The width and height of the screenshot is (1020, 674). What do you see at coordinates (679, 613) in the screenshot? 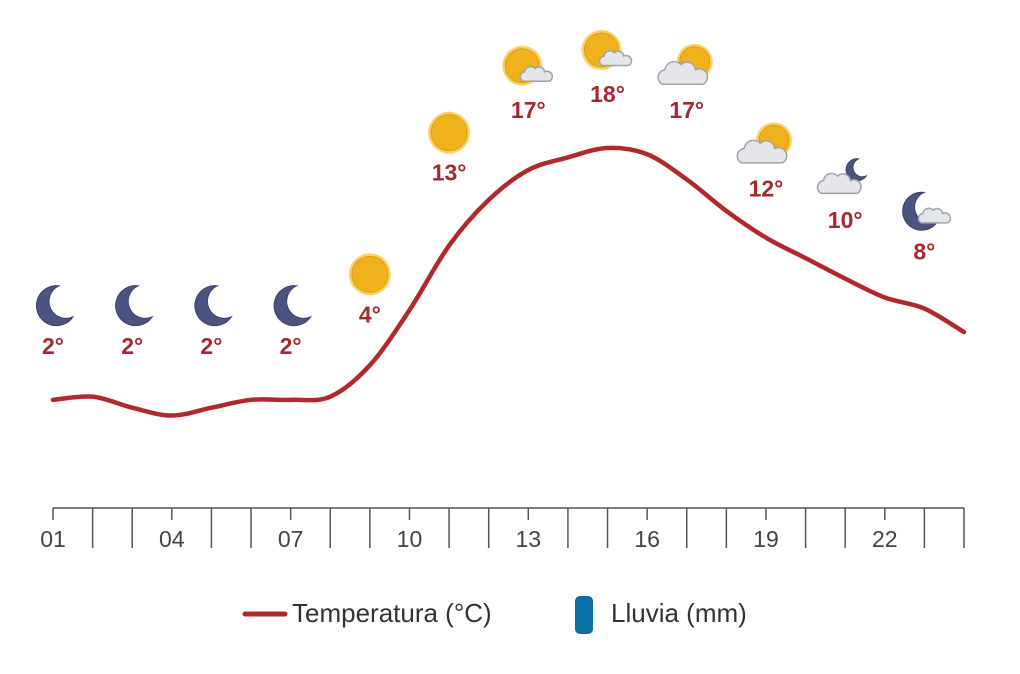
I see `legend-label: Lluvia (mm)` at bounding box center [679, 613].